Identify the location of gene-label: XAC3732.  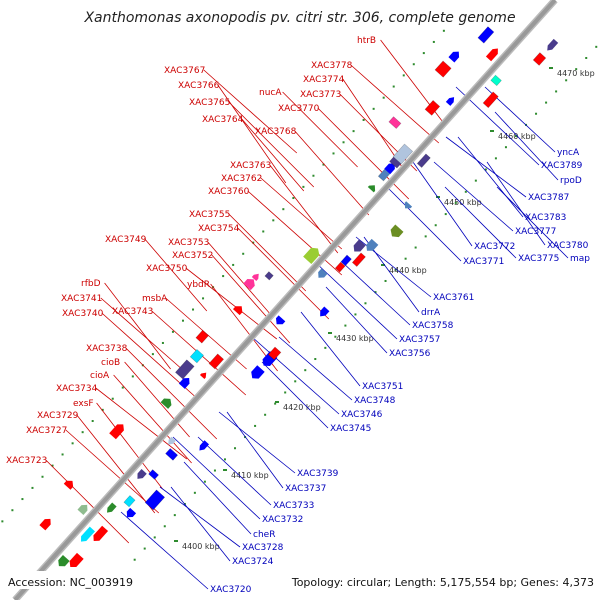
(282, 520).